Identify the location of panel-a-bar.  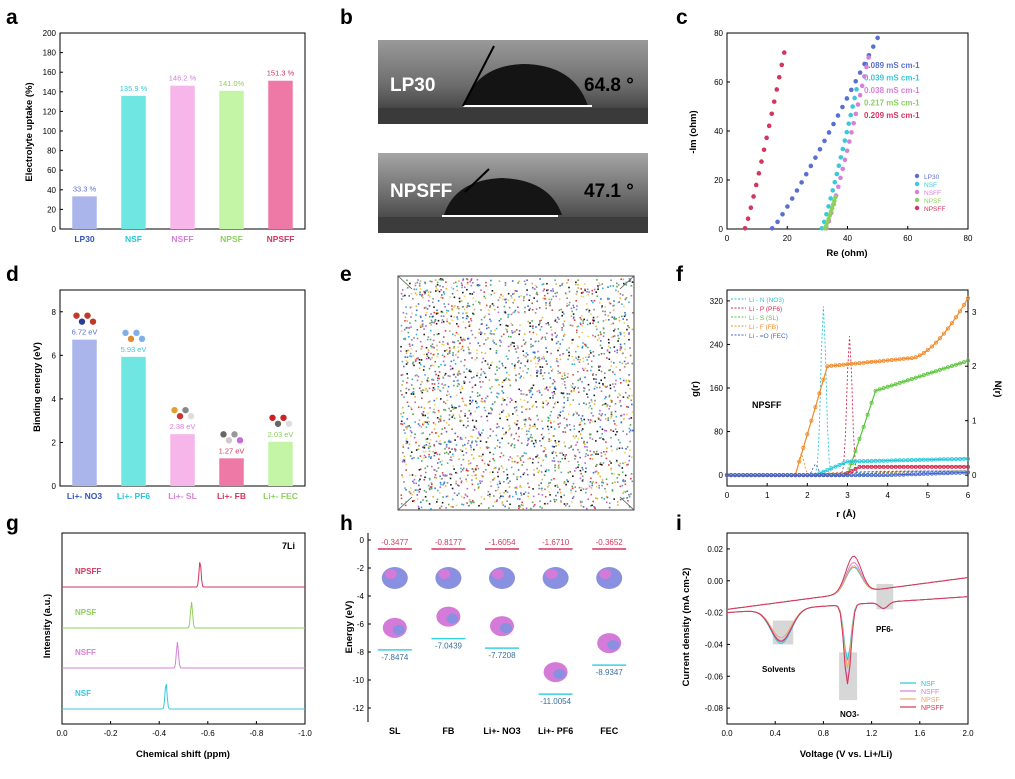
(280, 154).